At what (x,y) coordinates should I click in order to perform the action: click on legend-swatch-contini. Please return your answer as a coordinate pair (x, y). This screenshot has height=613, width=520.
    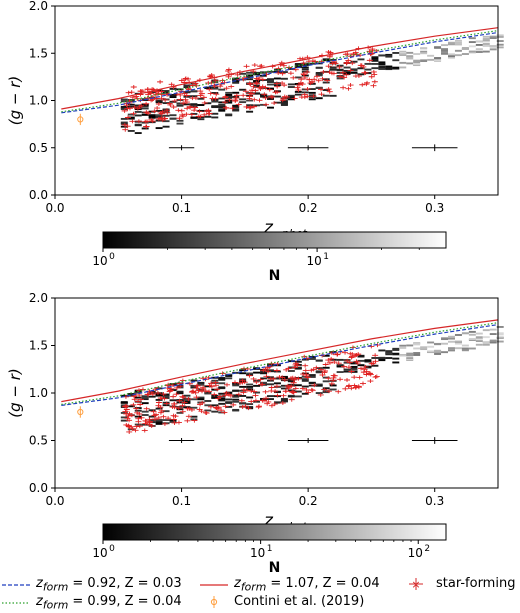
    Looking at the image, I should click on (214, 601).